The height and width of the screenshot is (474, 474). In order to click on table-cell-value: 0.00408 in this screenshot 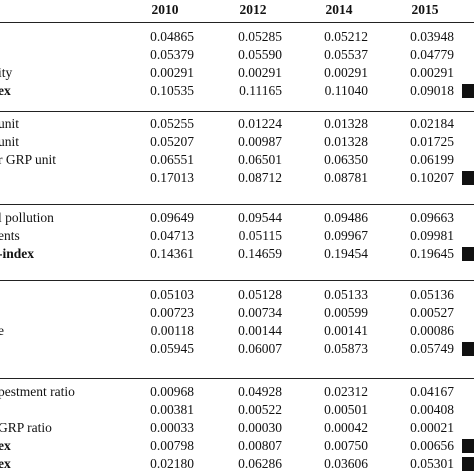, I will do `click(432, 410)`.